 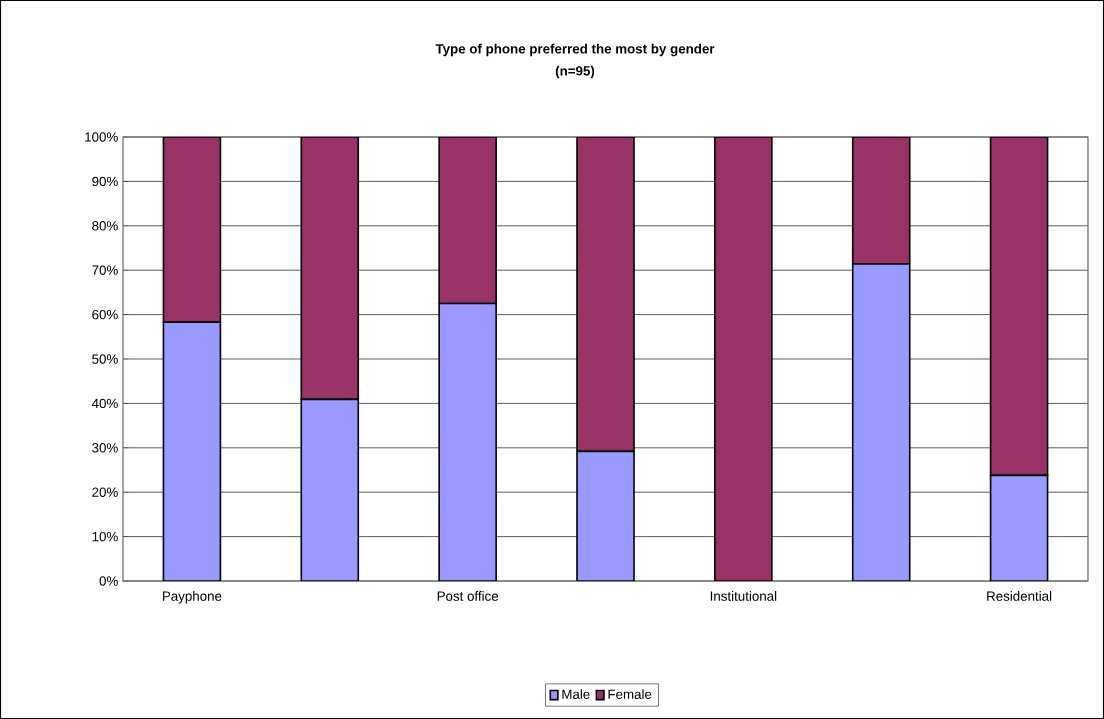 What do you see at coordinates (105, 492) in the screenshot?
I see `y-tick-label: 20%` at bounding box center [105, 492].